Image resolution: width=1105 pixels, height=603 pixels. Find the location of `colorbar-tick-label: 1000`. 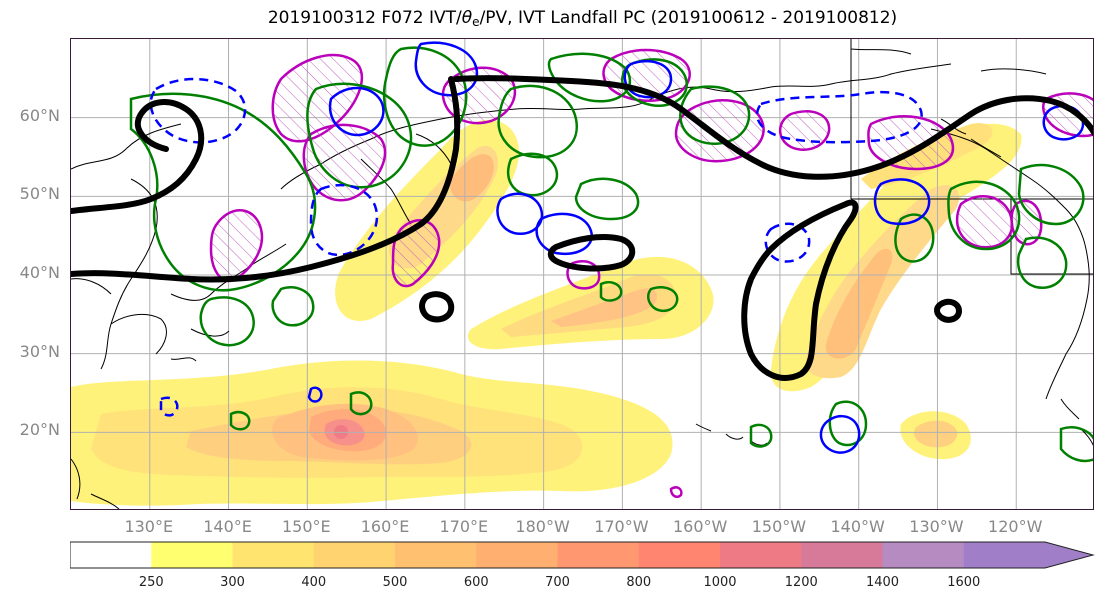

colorbar-tick-label: 1000 is located at coordinates (720, 582).